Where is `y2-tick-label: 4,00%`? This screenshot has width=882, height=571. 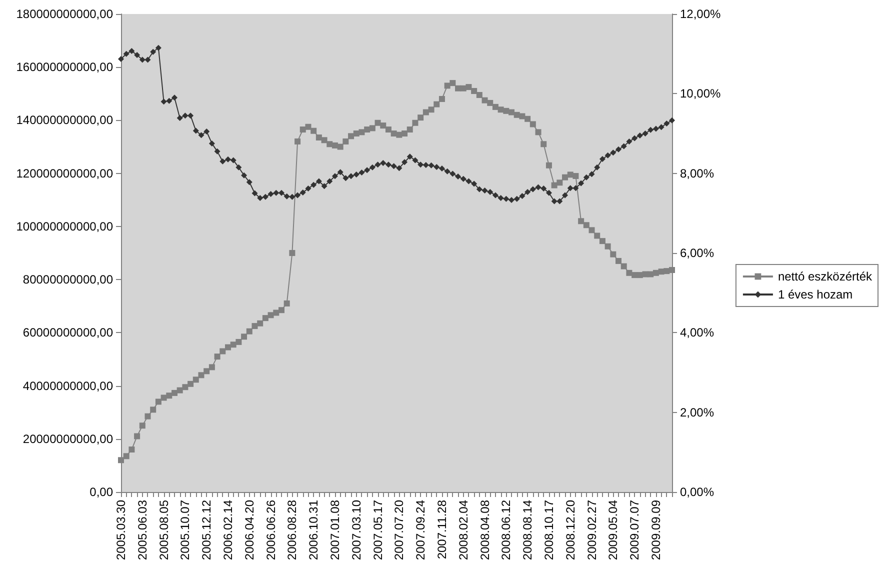
y2-tick-label: 4,00% is located at coordinates (697, 333).